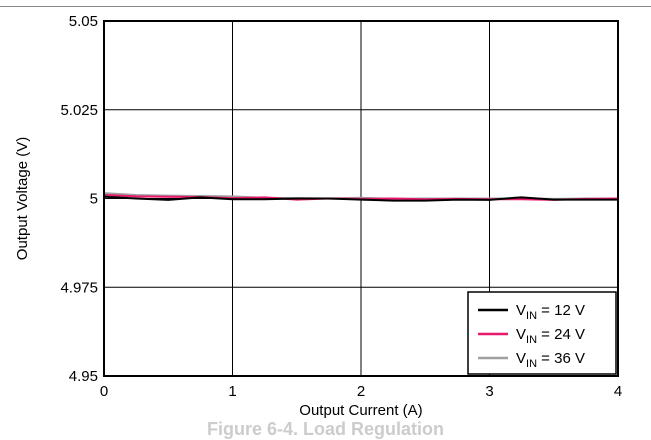 The width and height of the screenshot is (651, 440). Describe the element at coordinates (550, 312) in the screenshot. I see `legend-label: VIN = 12 V` at that location.